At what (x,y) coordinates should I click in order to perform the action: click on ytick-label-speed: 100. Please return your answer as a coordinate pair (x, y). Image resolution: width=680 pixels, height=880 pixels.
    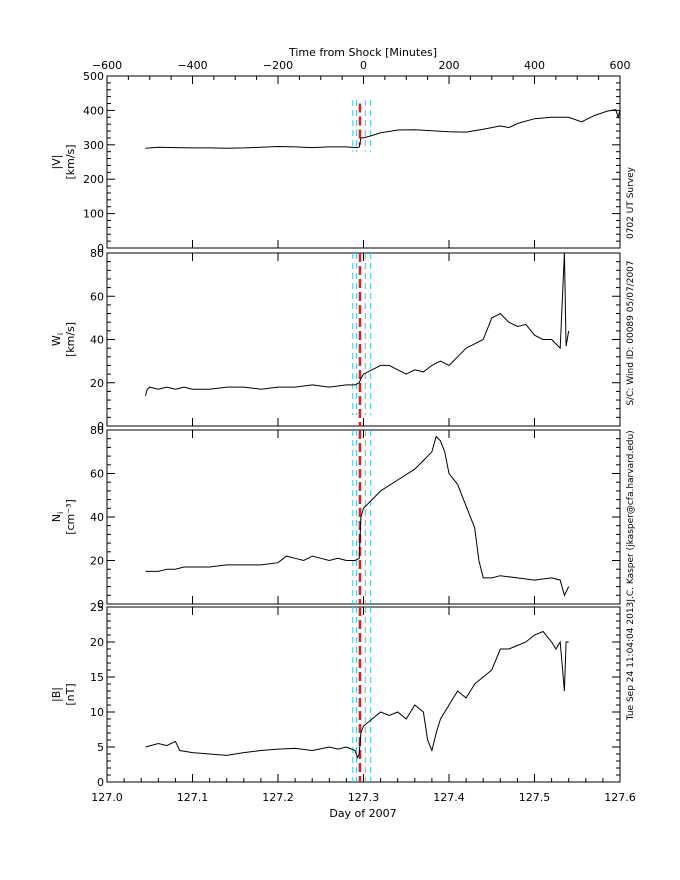
    Looking at the image, I should click on (93, 214).